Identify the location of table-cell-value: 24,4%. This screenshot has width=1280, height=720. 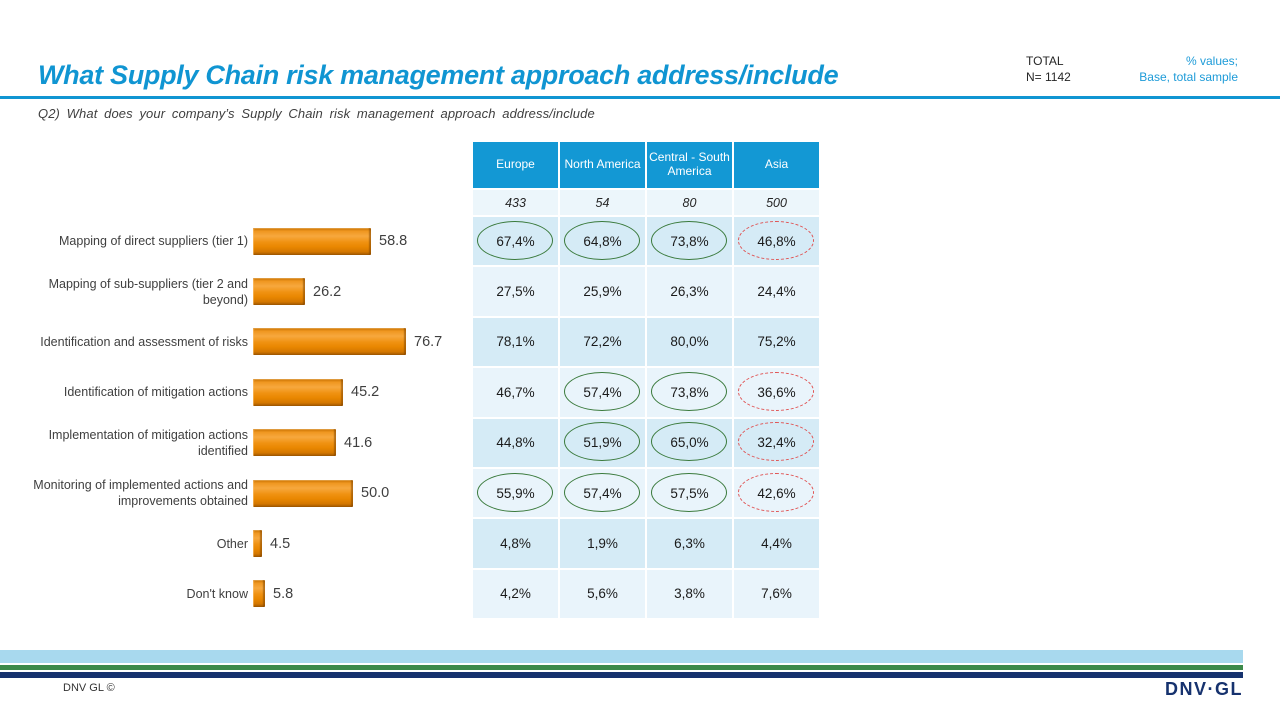
(776, 292).